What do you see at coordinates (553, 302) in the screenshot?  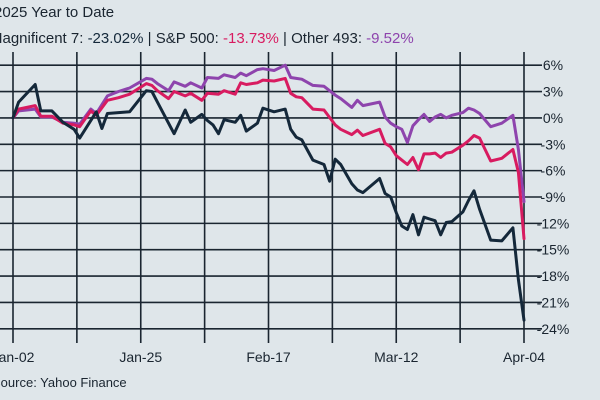 I see `y-tick-label: -21%` at bounding box center [553, 302].